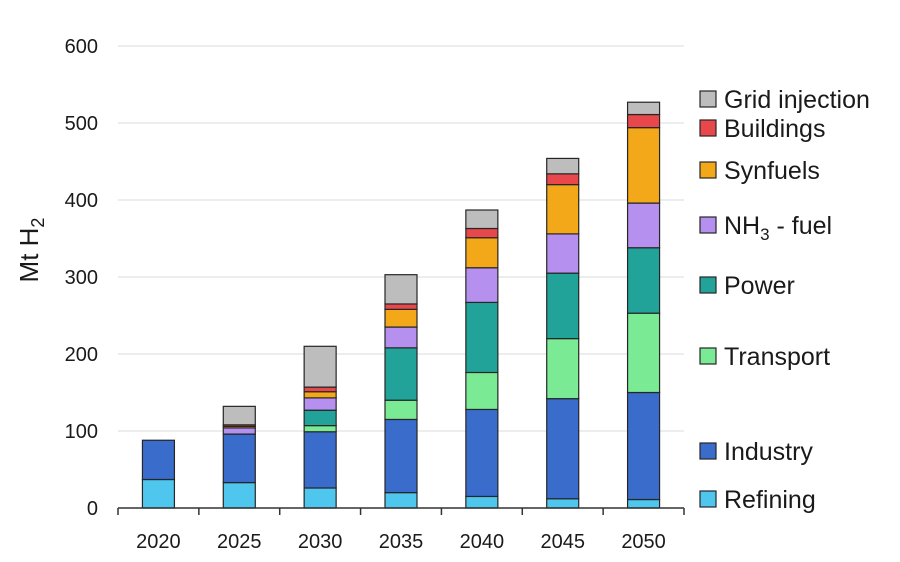 The height and width of the screenshot is (562, 900). I want to click on x-tick-label: 2040, so click(482, 542).